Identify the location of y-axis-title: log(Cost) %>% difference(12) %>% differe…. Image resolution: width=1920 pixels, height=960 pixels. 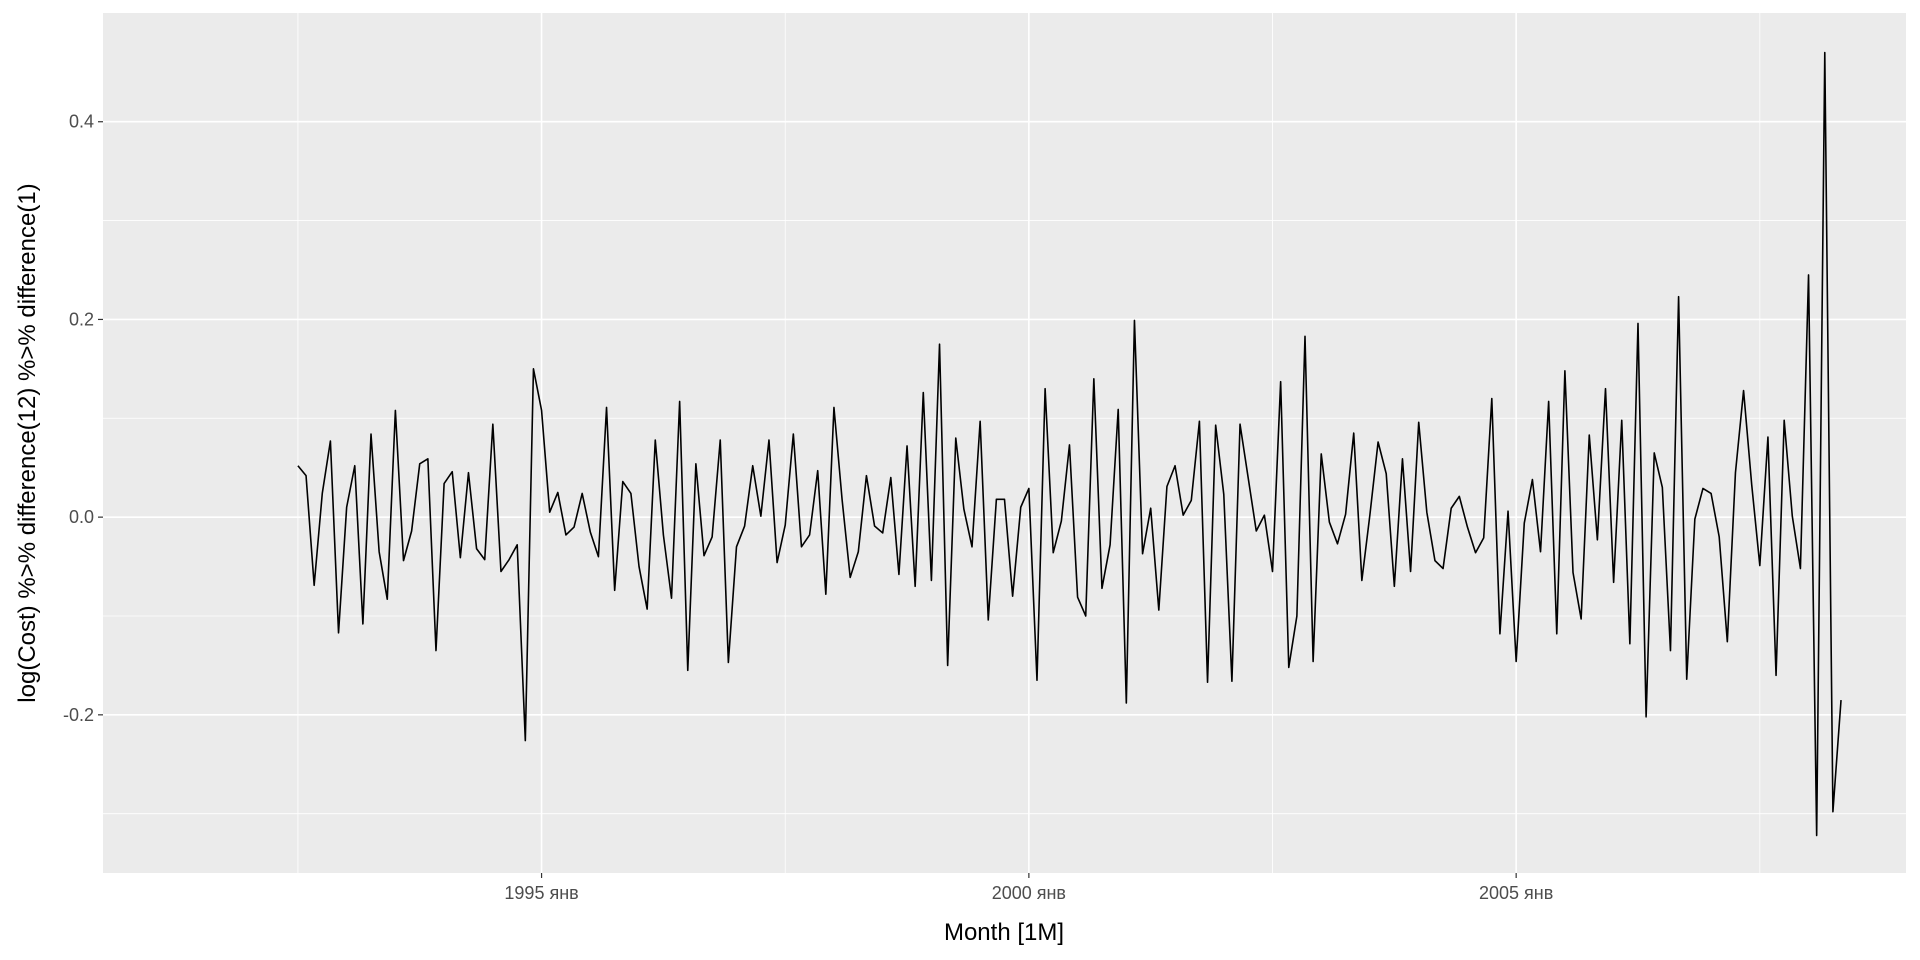
(27, 442).